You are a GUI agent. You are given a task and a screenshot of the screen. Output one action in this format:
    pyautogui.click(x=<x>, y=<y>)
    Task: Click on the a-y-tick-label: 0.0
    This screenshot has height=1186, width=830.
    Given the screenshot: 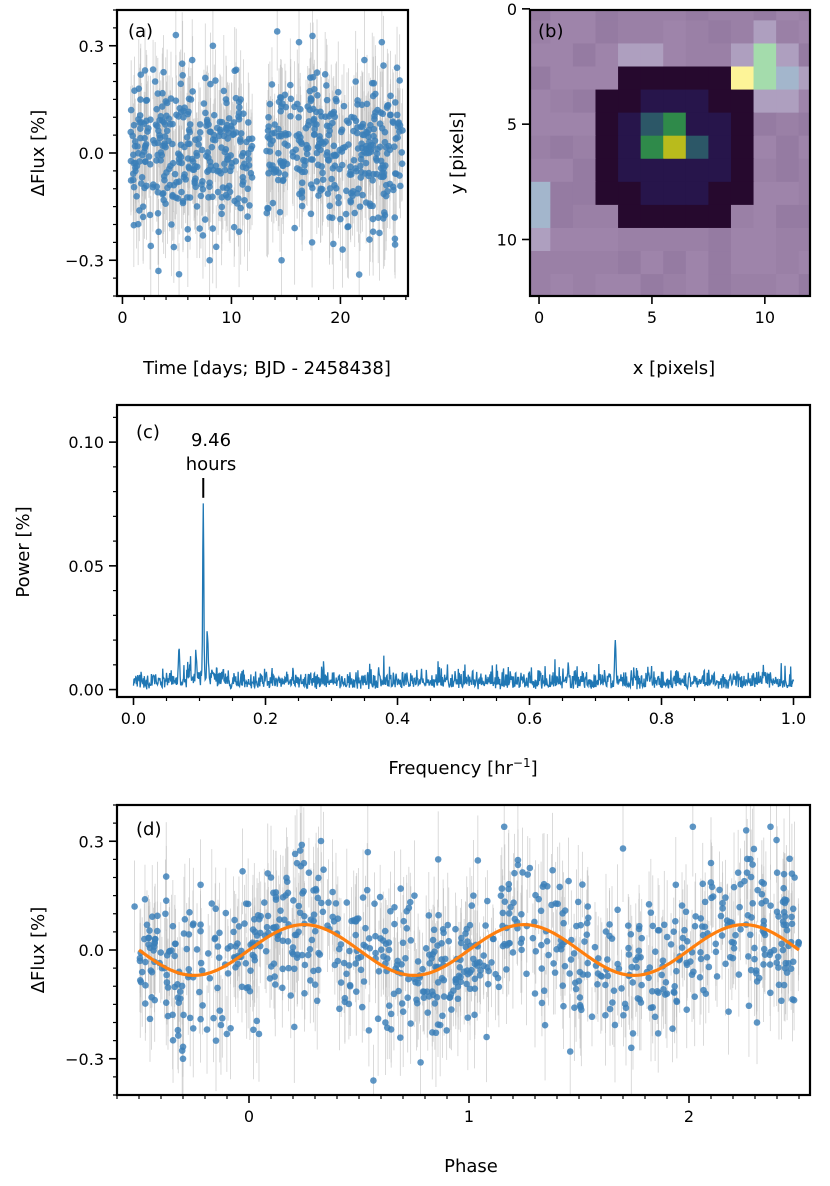 What is the action you would take?
    pyautogui.click(x=91, y=153)
    